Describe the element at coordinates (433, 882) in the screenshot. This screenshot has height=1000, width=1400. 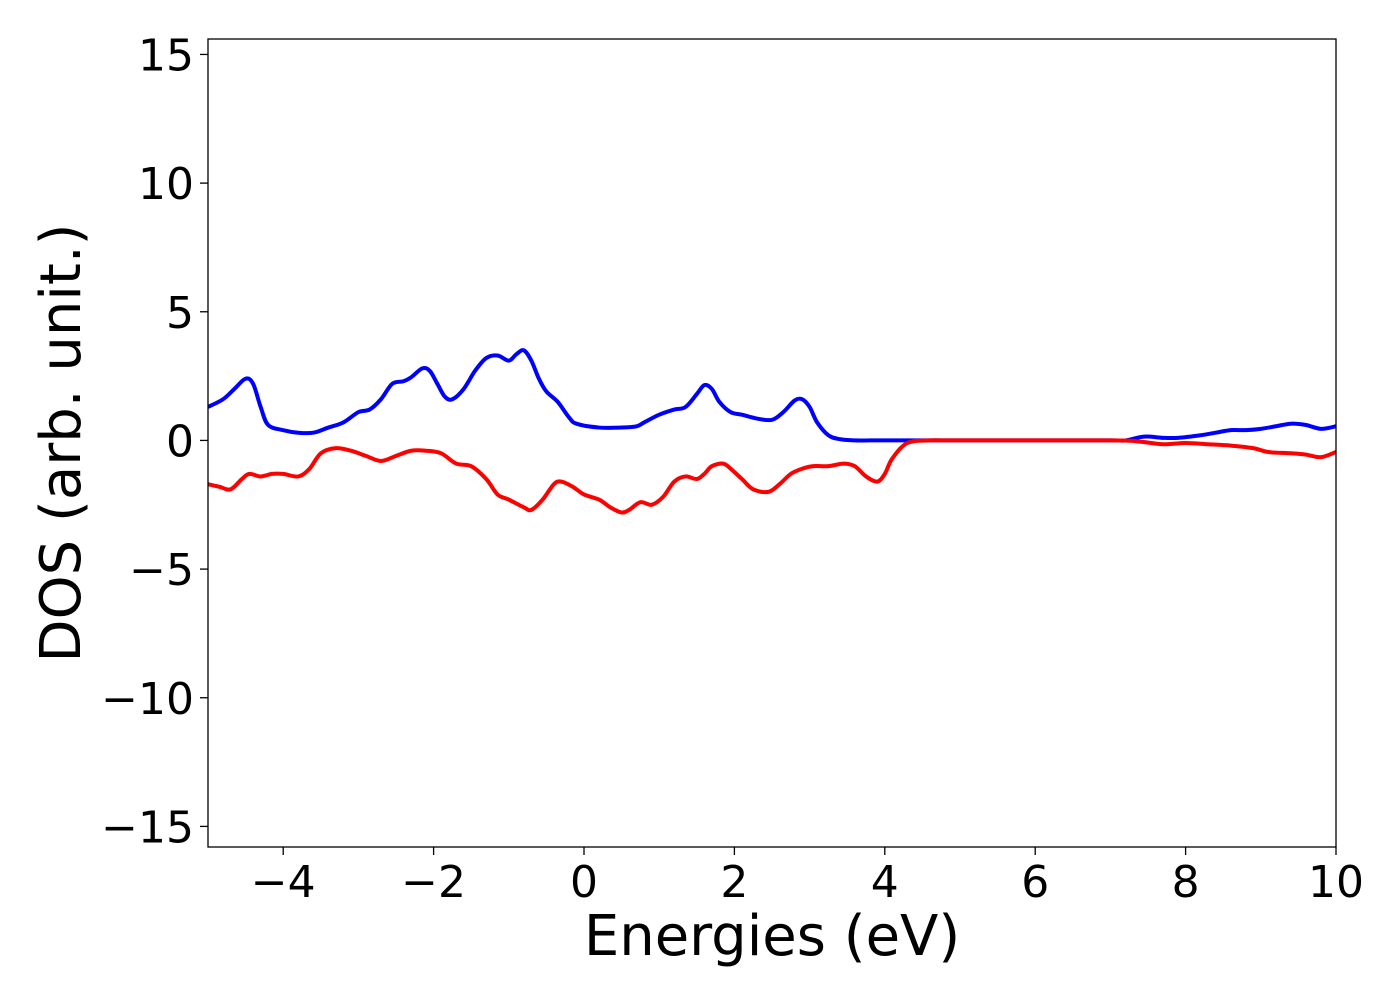
I see `x-tick-label: −2` at that location.